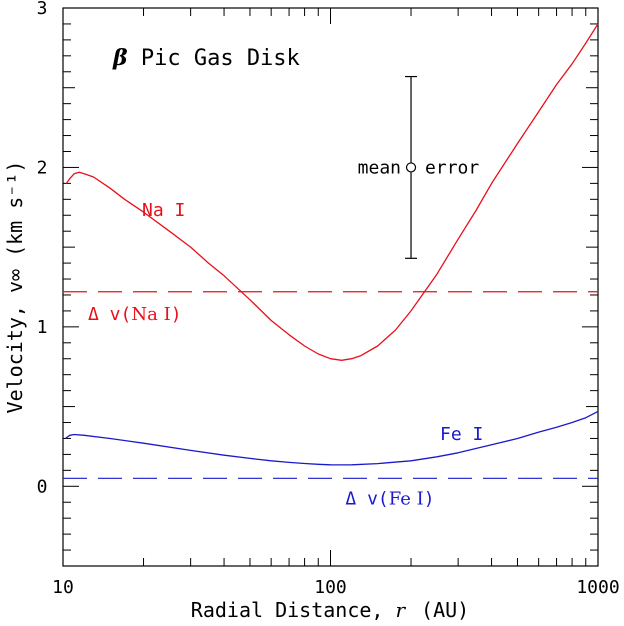  What do you see at coordinates (597, 587) in the screenshot?
I see `x-tick-label: 1000` at bounding box center [597, 587].